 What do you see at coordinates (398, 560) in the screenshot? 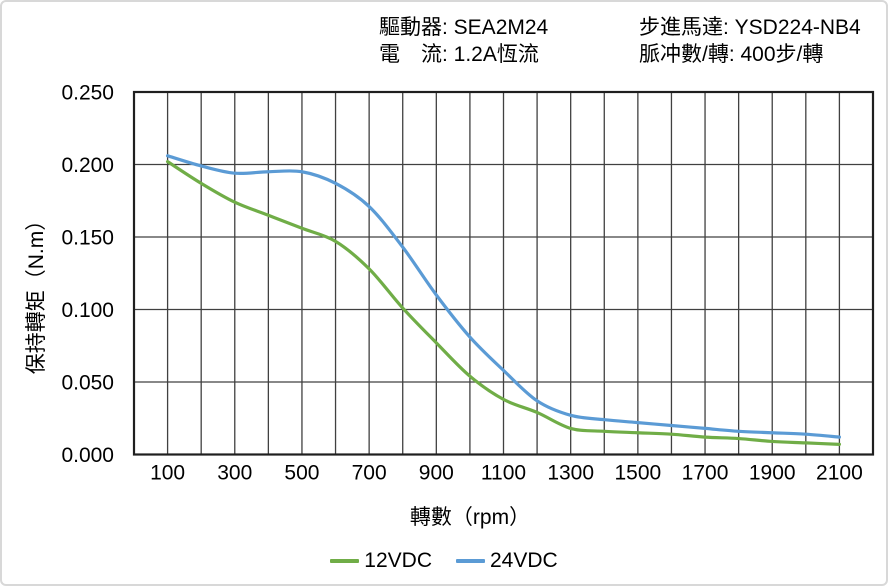
I see `legend-label-12vdc: 12VDC` at bounding box center [398, 560].